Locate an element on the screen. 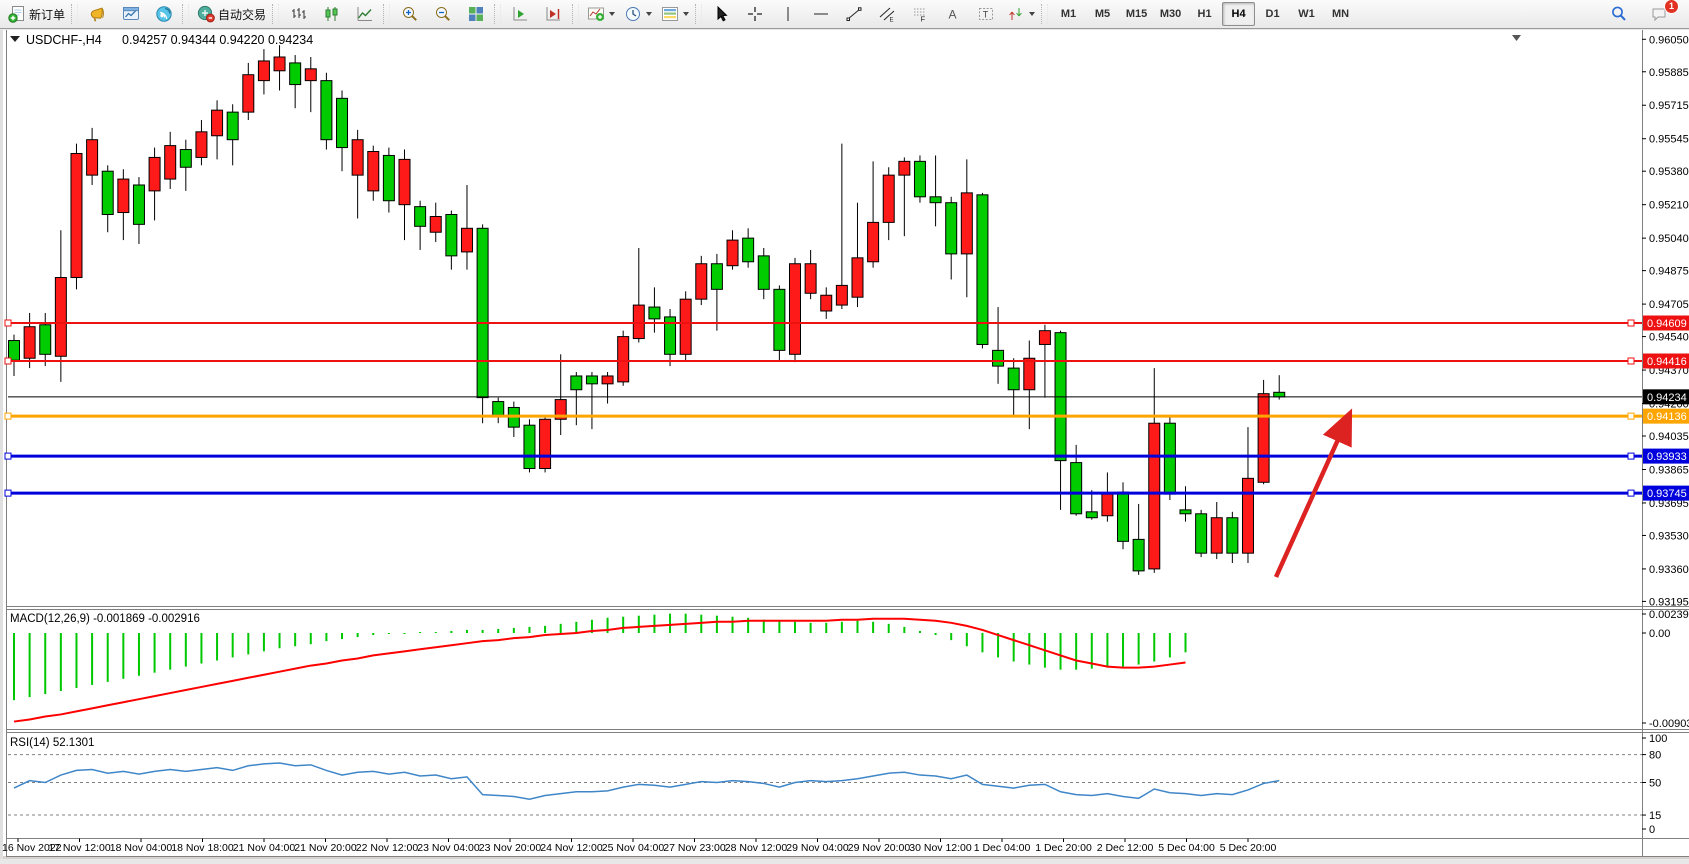 This screenshot has width=1689, height=864. timeframe-h4: H4 is located at coordinates (1239, 14).